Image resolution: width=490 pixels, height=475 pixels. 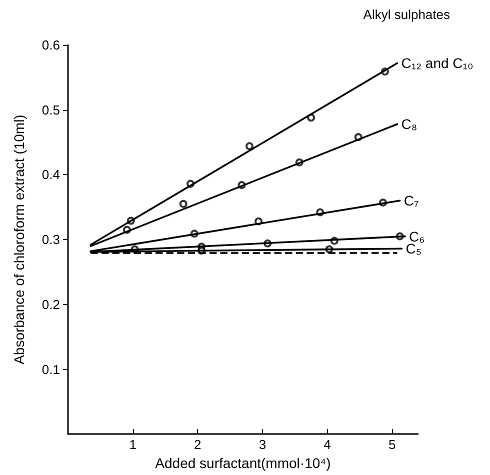 I want to click on series-label: C₁₂ and C₁₀, so click(x=437, y=63).